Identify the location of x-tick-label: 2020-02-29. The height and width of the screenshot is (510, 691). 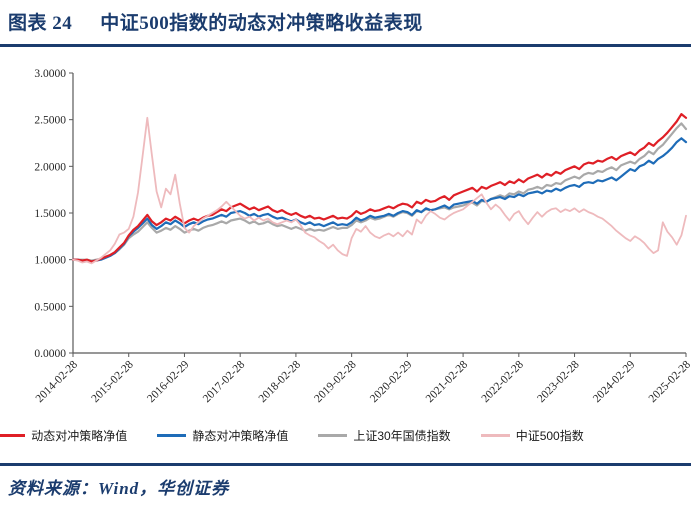
(391, 381).